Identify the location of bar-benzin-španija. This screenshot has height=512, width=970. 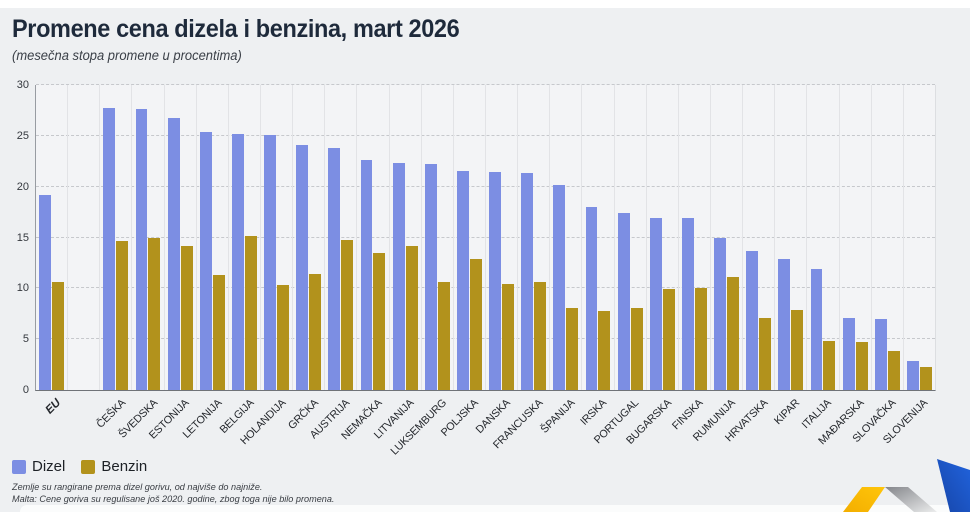
(572, 348).